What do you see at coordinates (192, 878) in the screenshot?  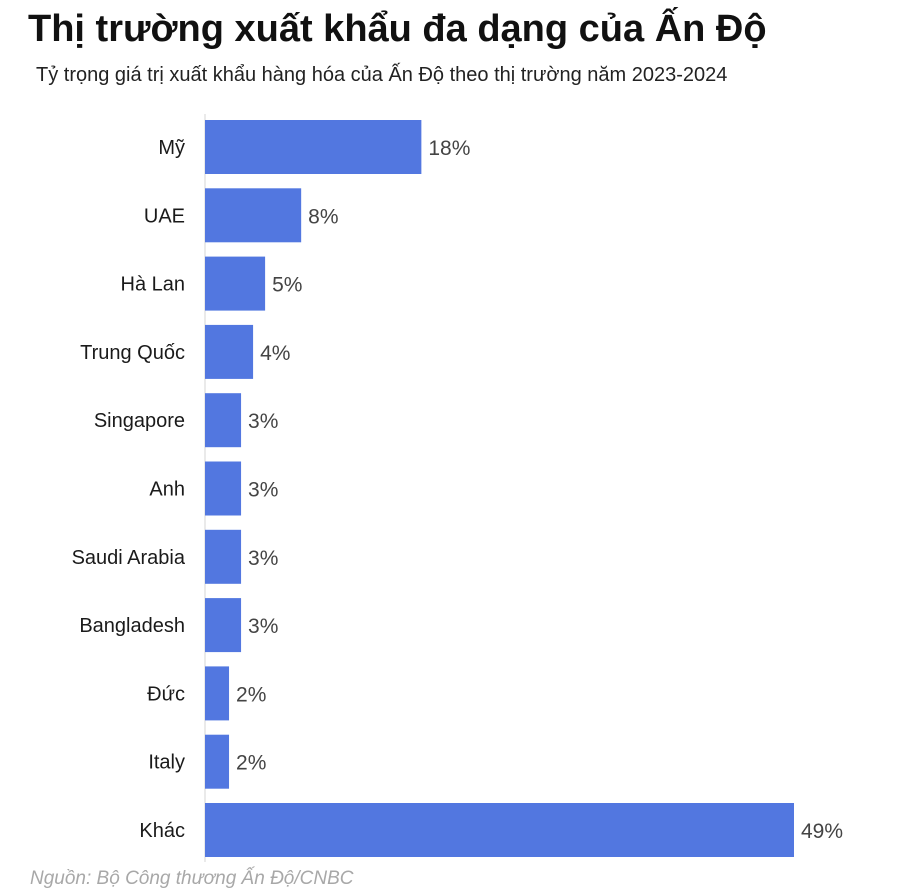 I see `source-note: Nguồn: Bộ Công thương Ấn Độ/CNBC` at bounding box center [192, 878].